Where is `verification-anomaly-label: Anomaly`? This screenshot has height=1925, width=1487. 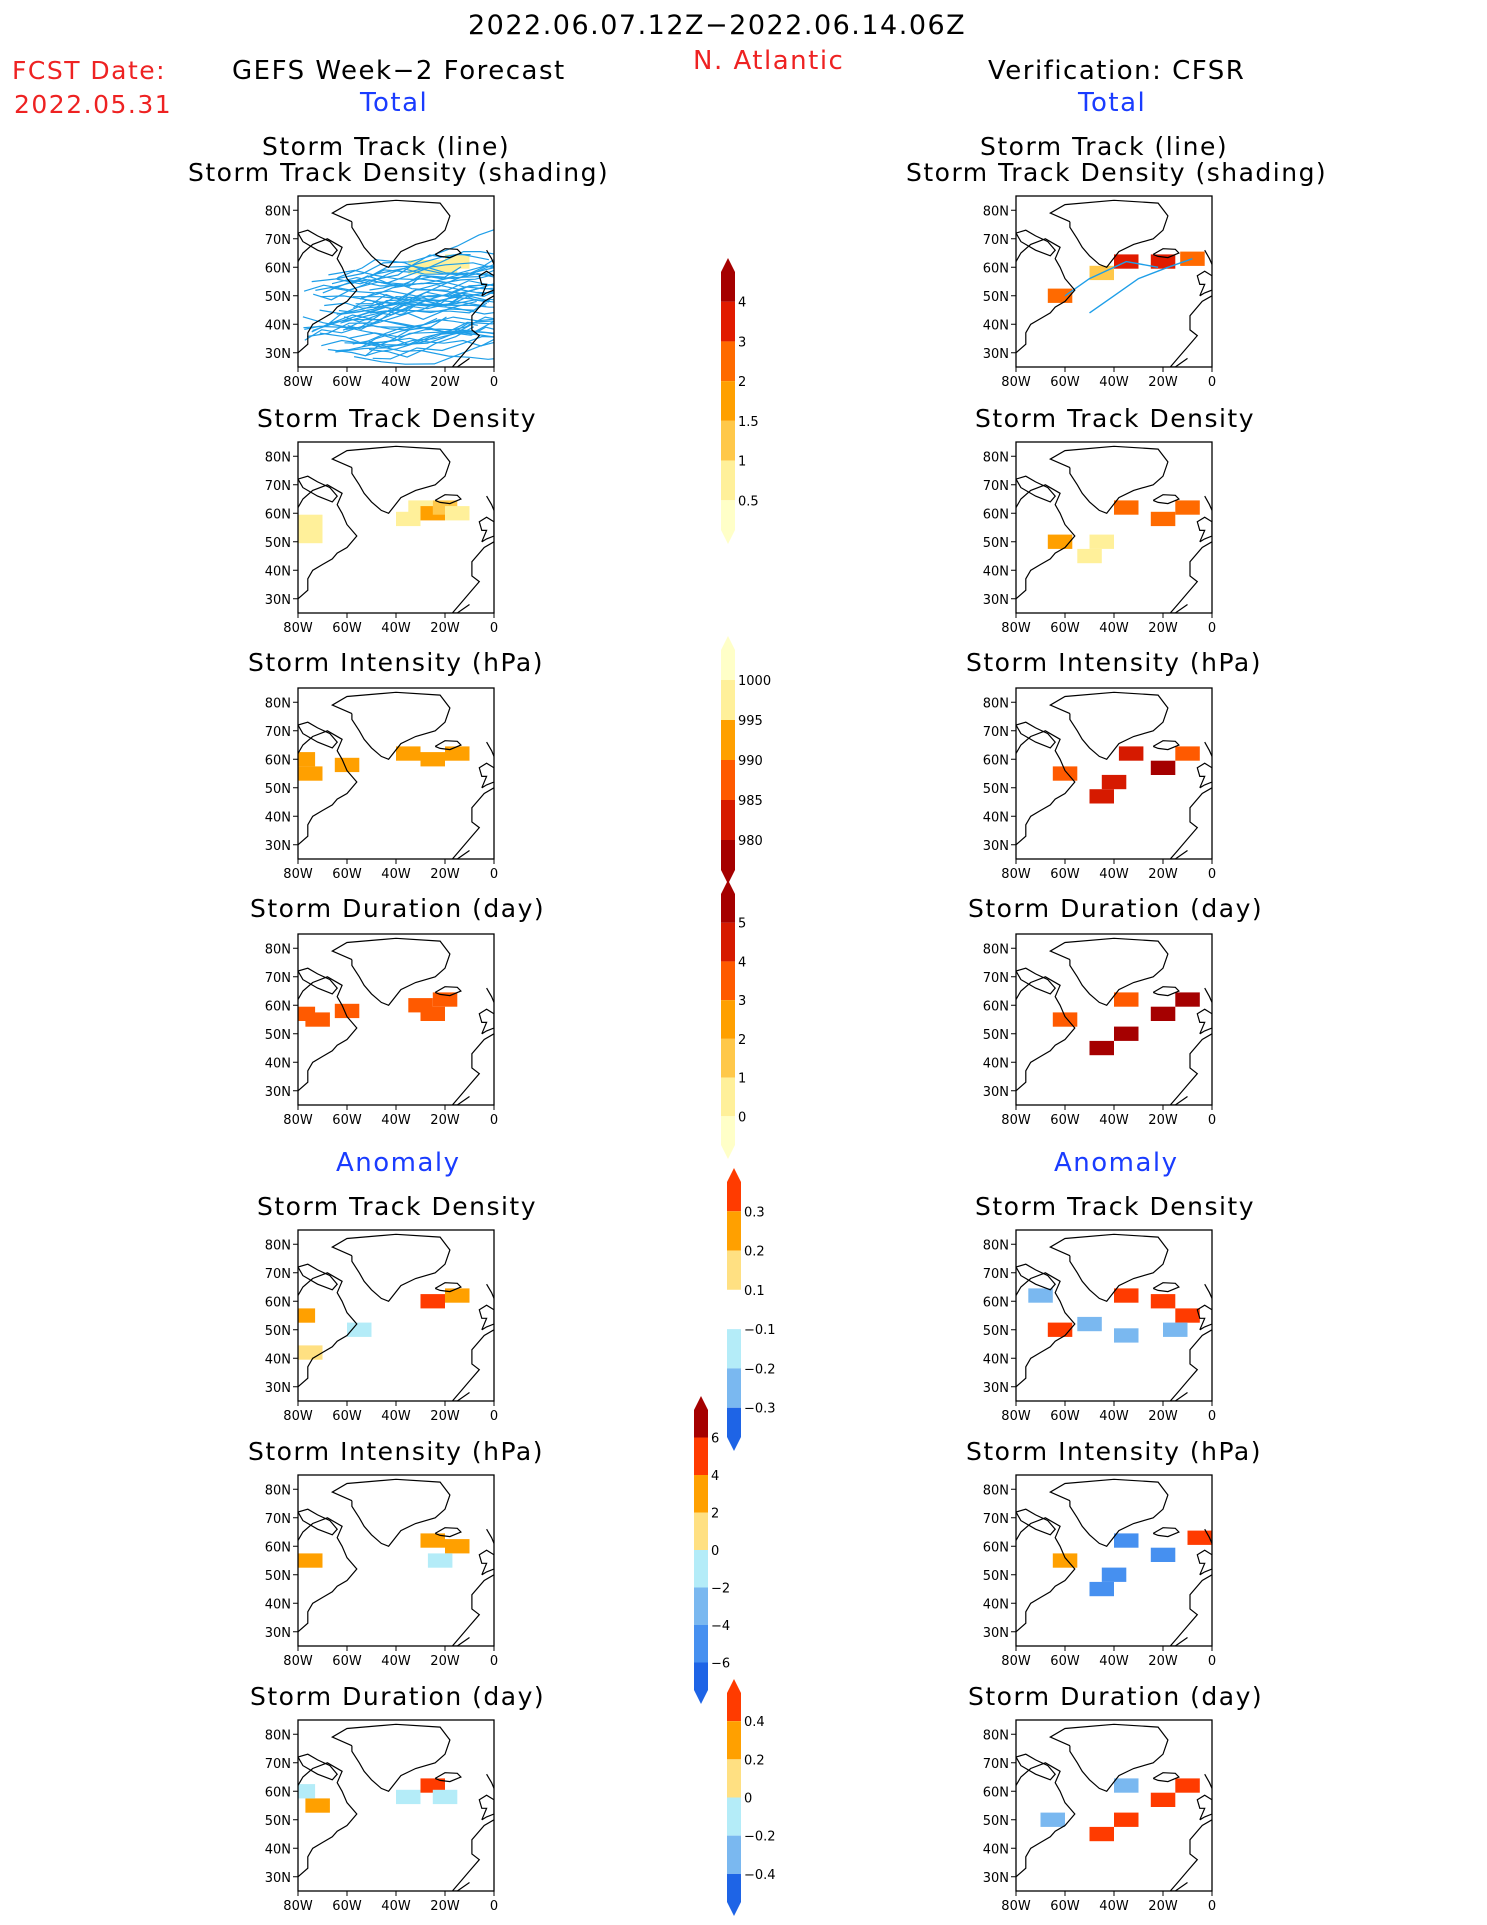 verification-anomaly-label: Anomaly is located at coordinates (1116, 1163).